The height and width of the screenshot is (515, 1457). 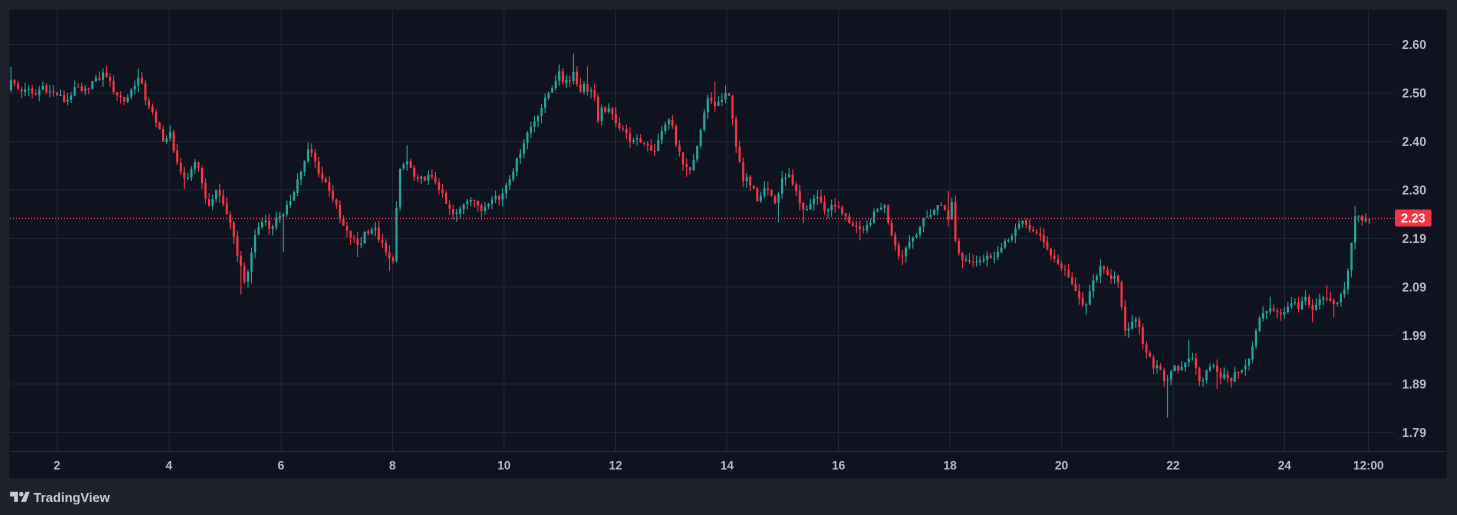 What do you see at coordinates (1414, 336) in the screenshot?
I see `svg-text: 1.99` at bounding box center [1414, 336].